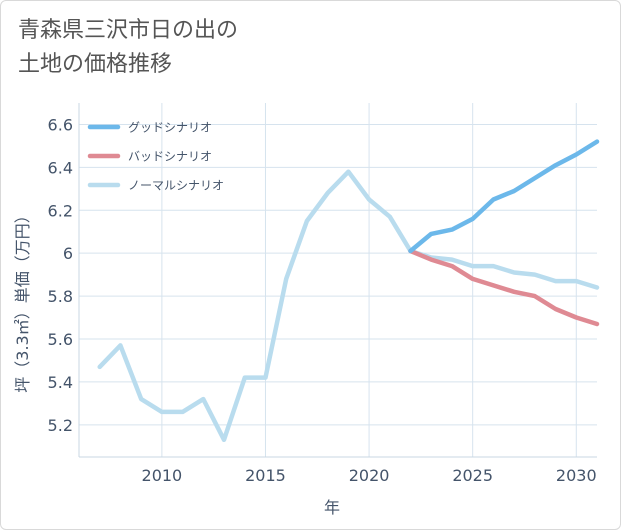  I want to click on series-line-bad, so click(504, 287).